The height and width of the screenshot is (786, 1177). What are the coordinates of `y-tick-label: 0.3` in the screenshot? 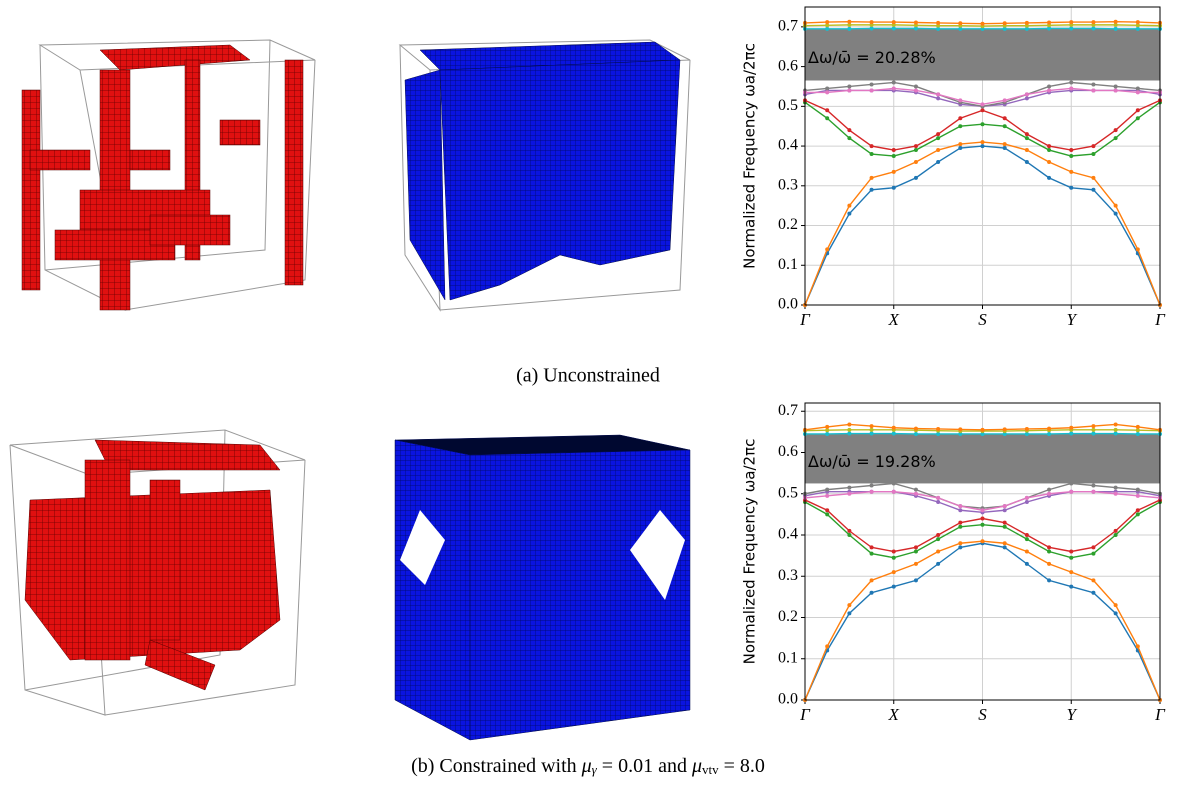 It's located at (788, 575).